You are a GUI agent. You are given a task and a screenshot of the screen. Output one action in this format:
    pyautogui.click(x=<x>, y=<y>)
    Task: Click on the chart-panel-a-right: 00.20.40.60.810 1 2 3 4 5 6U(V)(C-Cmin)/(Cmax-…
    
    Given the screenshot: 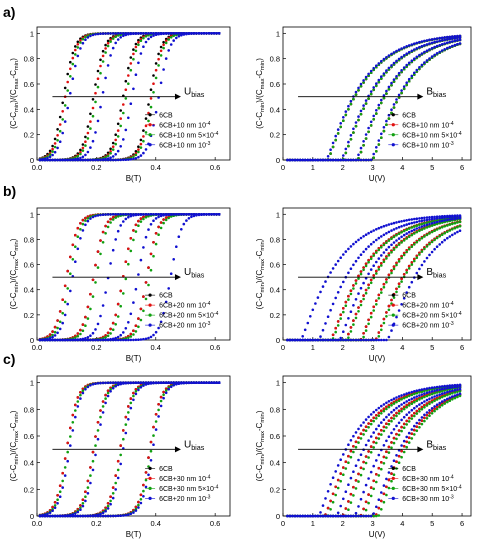 What is the action you would take?
    pyautogui.click(x=363, y=104)
    